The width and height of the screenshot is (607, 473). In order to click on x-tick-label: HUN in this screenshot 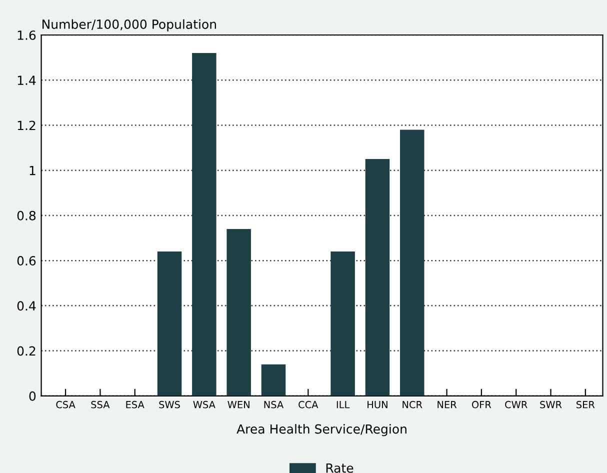, I will do `click(378, 404)`.